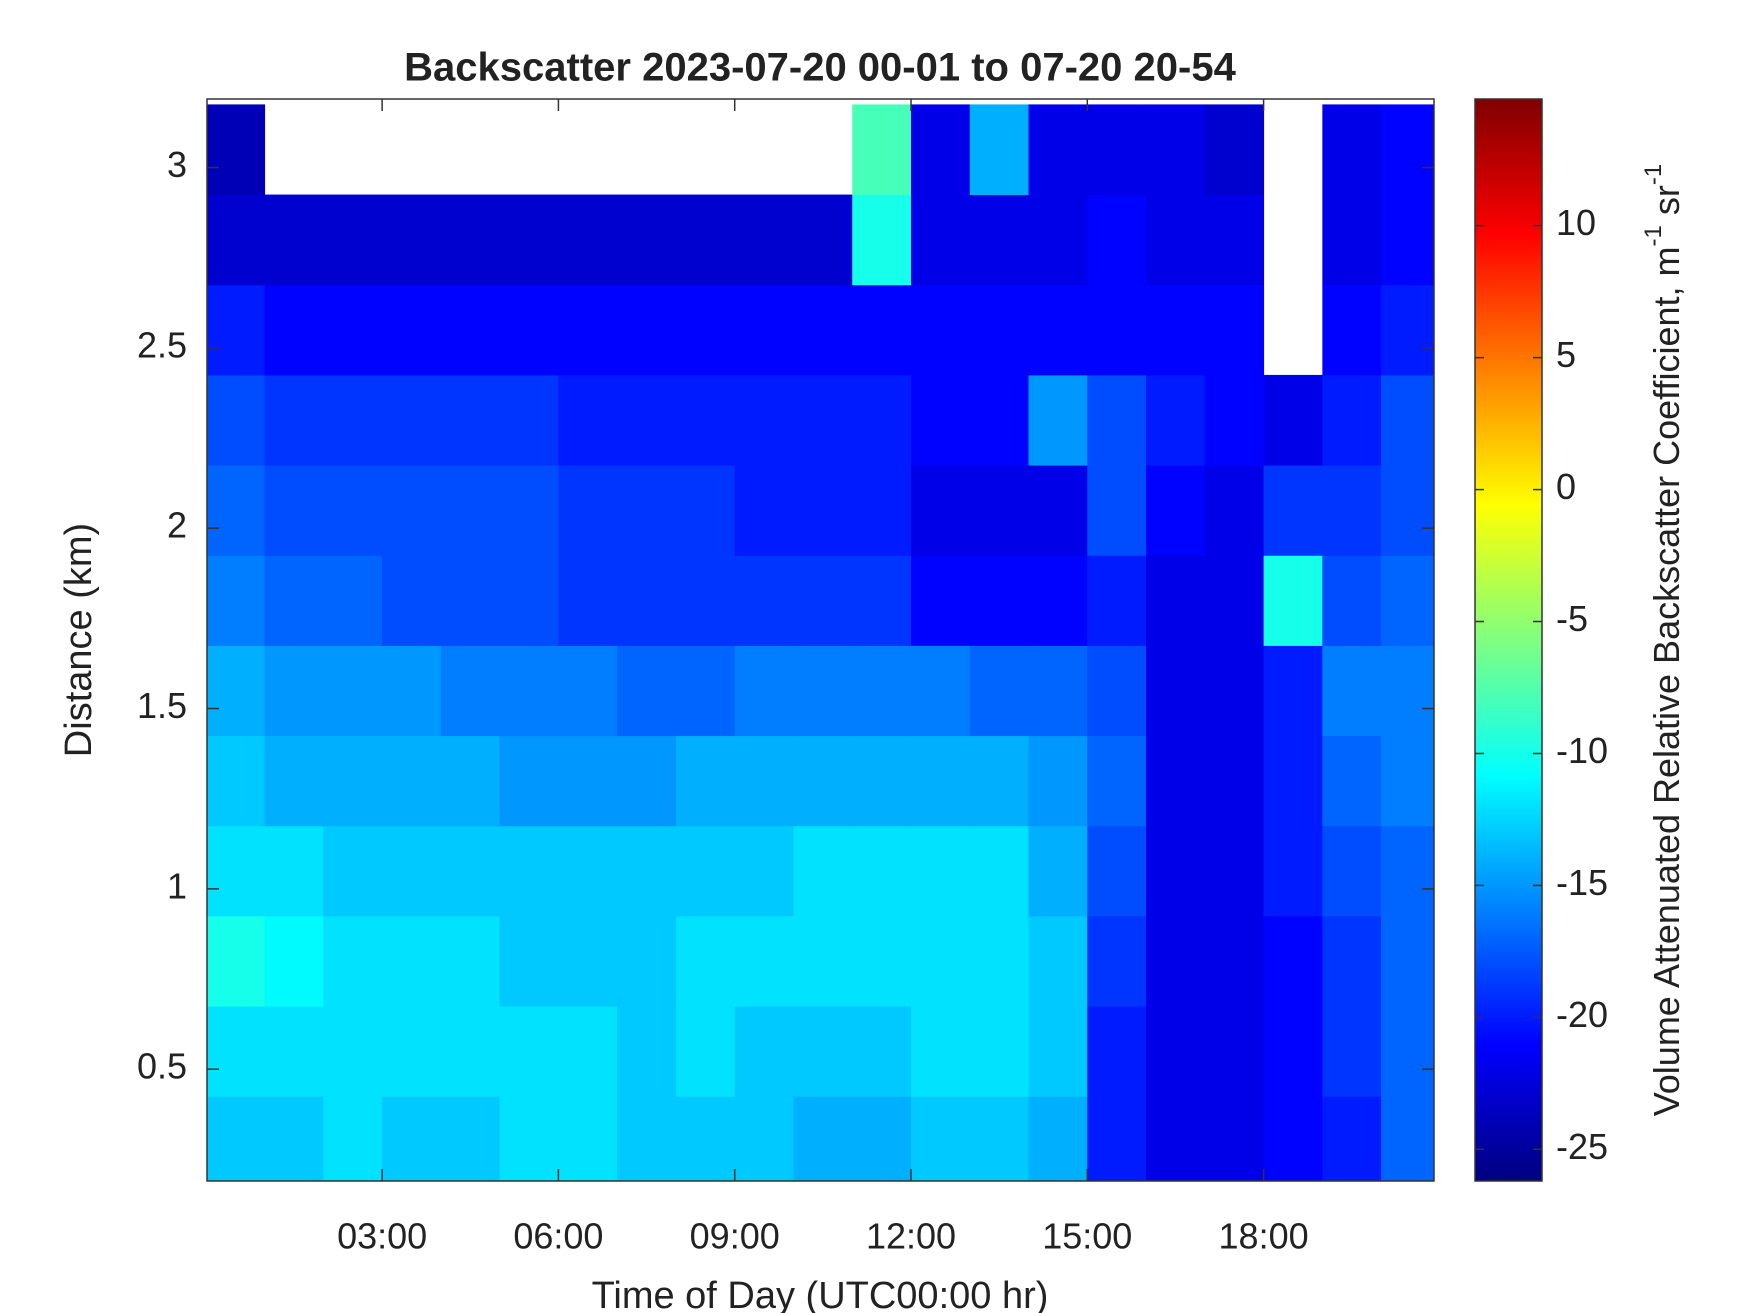 This screenshot has width=1750, height=1313. What do you see at coordinates (911, 1236) in the screenshot?
I see `x-tick-label: 12:00` at bounding box center [911, 1236].